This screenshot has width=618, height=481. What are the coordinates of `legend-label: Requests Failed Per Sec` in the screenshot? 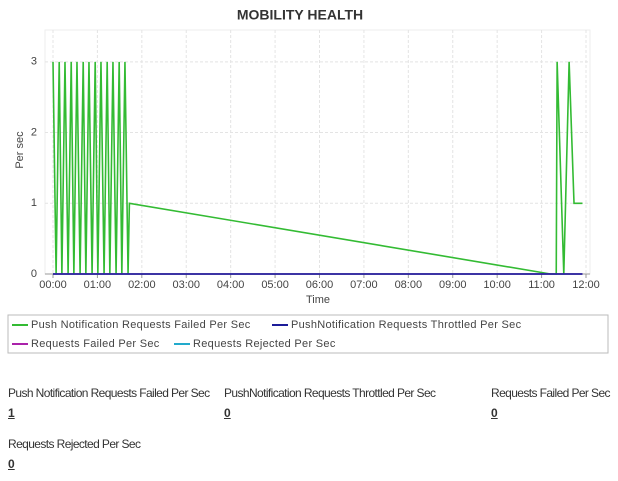 It's located at (95, 344).